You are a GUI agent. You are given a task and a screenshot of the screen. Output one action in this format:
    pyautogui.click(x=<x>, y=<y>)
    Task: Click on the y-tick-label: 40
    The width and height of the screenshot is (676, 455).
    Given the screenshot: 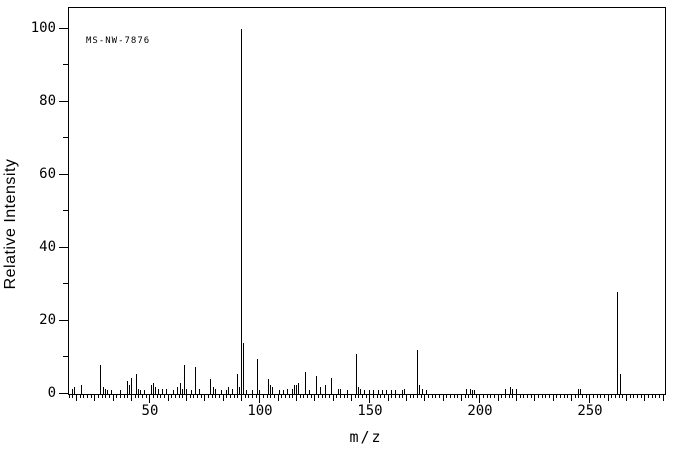 What is the action you would take?
    pyautogui.click(x=47, y=247)
    